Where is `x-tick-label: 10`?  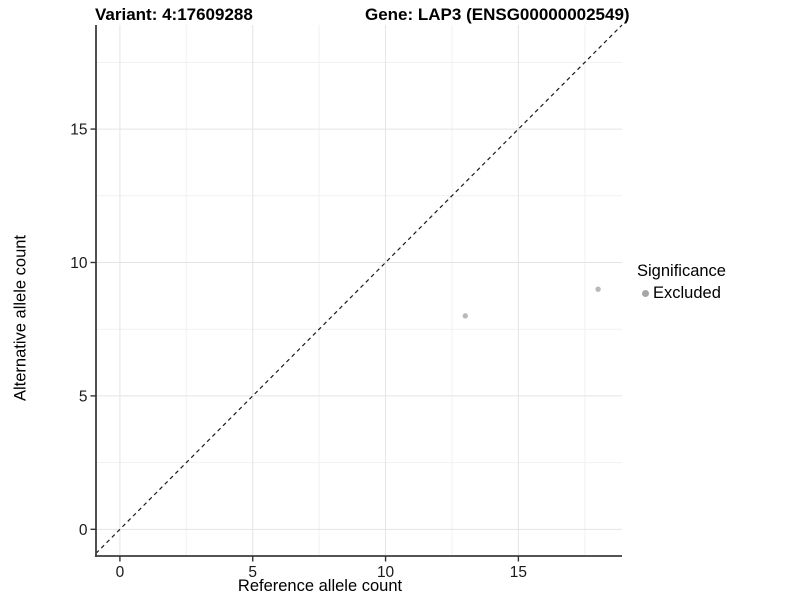
x-tick-label: 10 is located at coordinates (386, 572).